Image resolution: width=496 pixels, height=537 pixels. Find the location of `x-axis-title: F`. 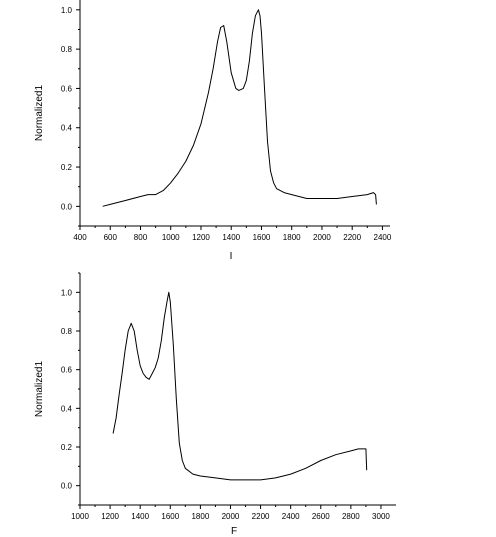

x-axis-title: F is located at coordinates (234, 531).